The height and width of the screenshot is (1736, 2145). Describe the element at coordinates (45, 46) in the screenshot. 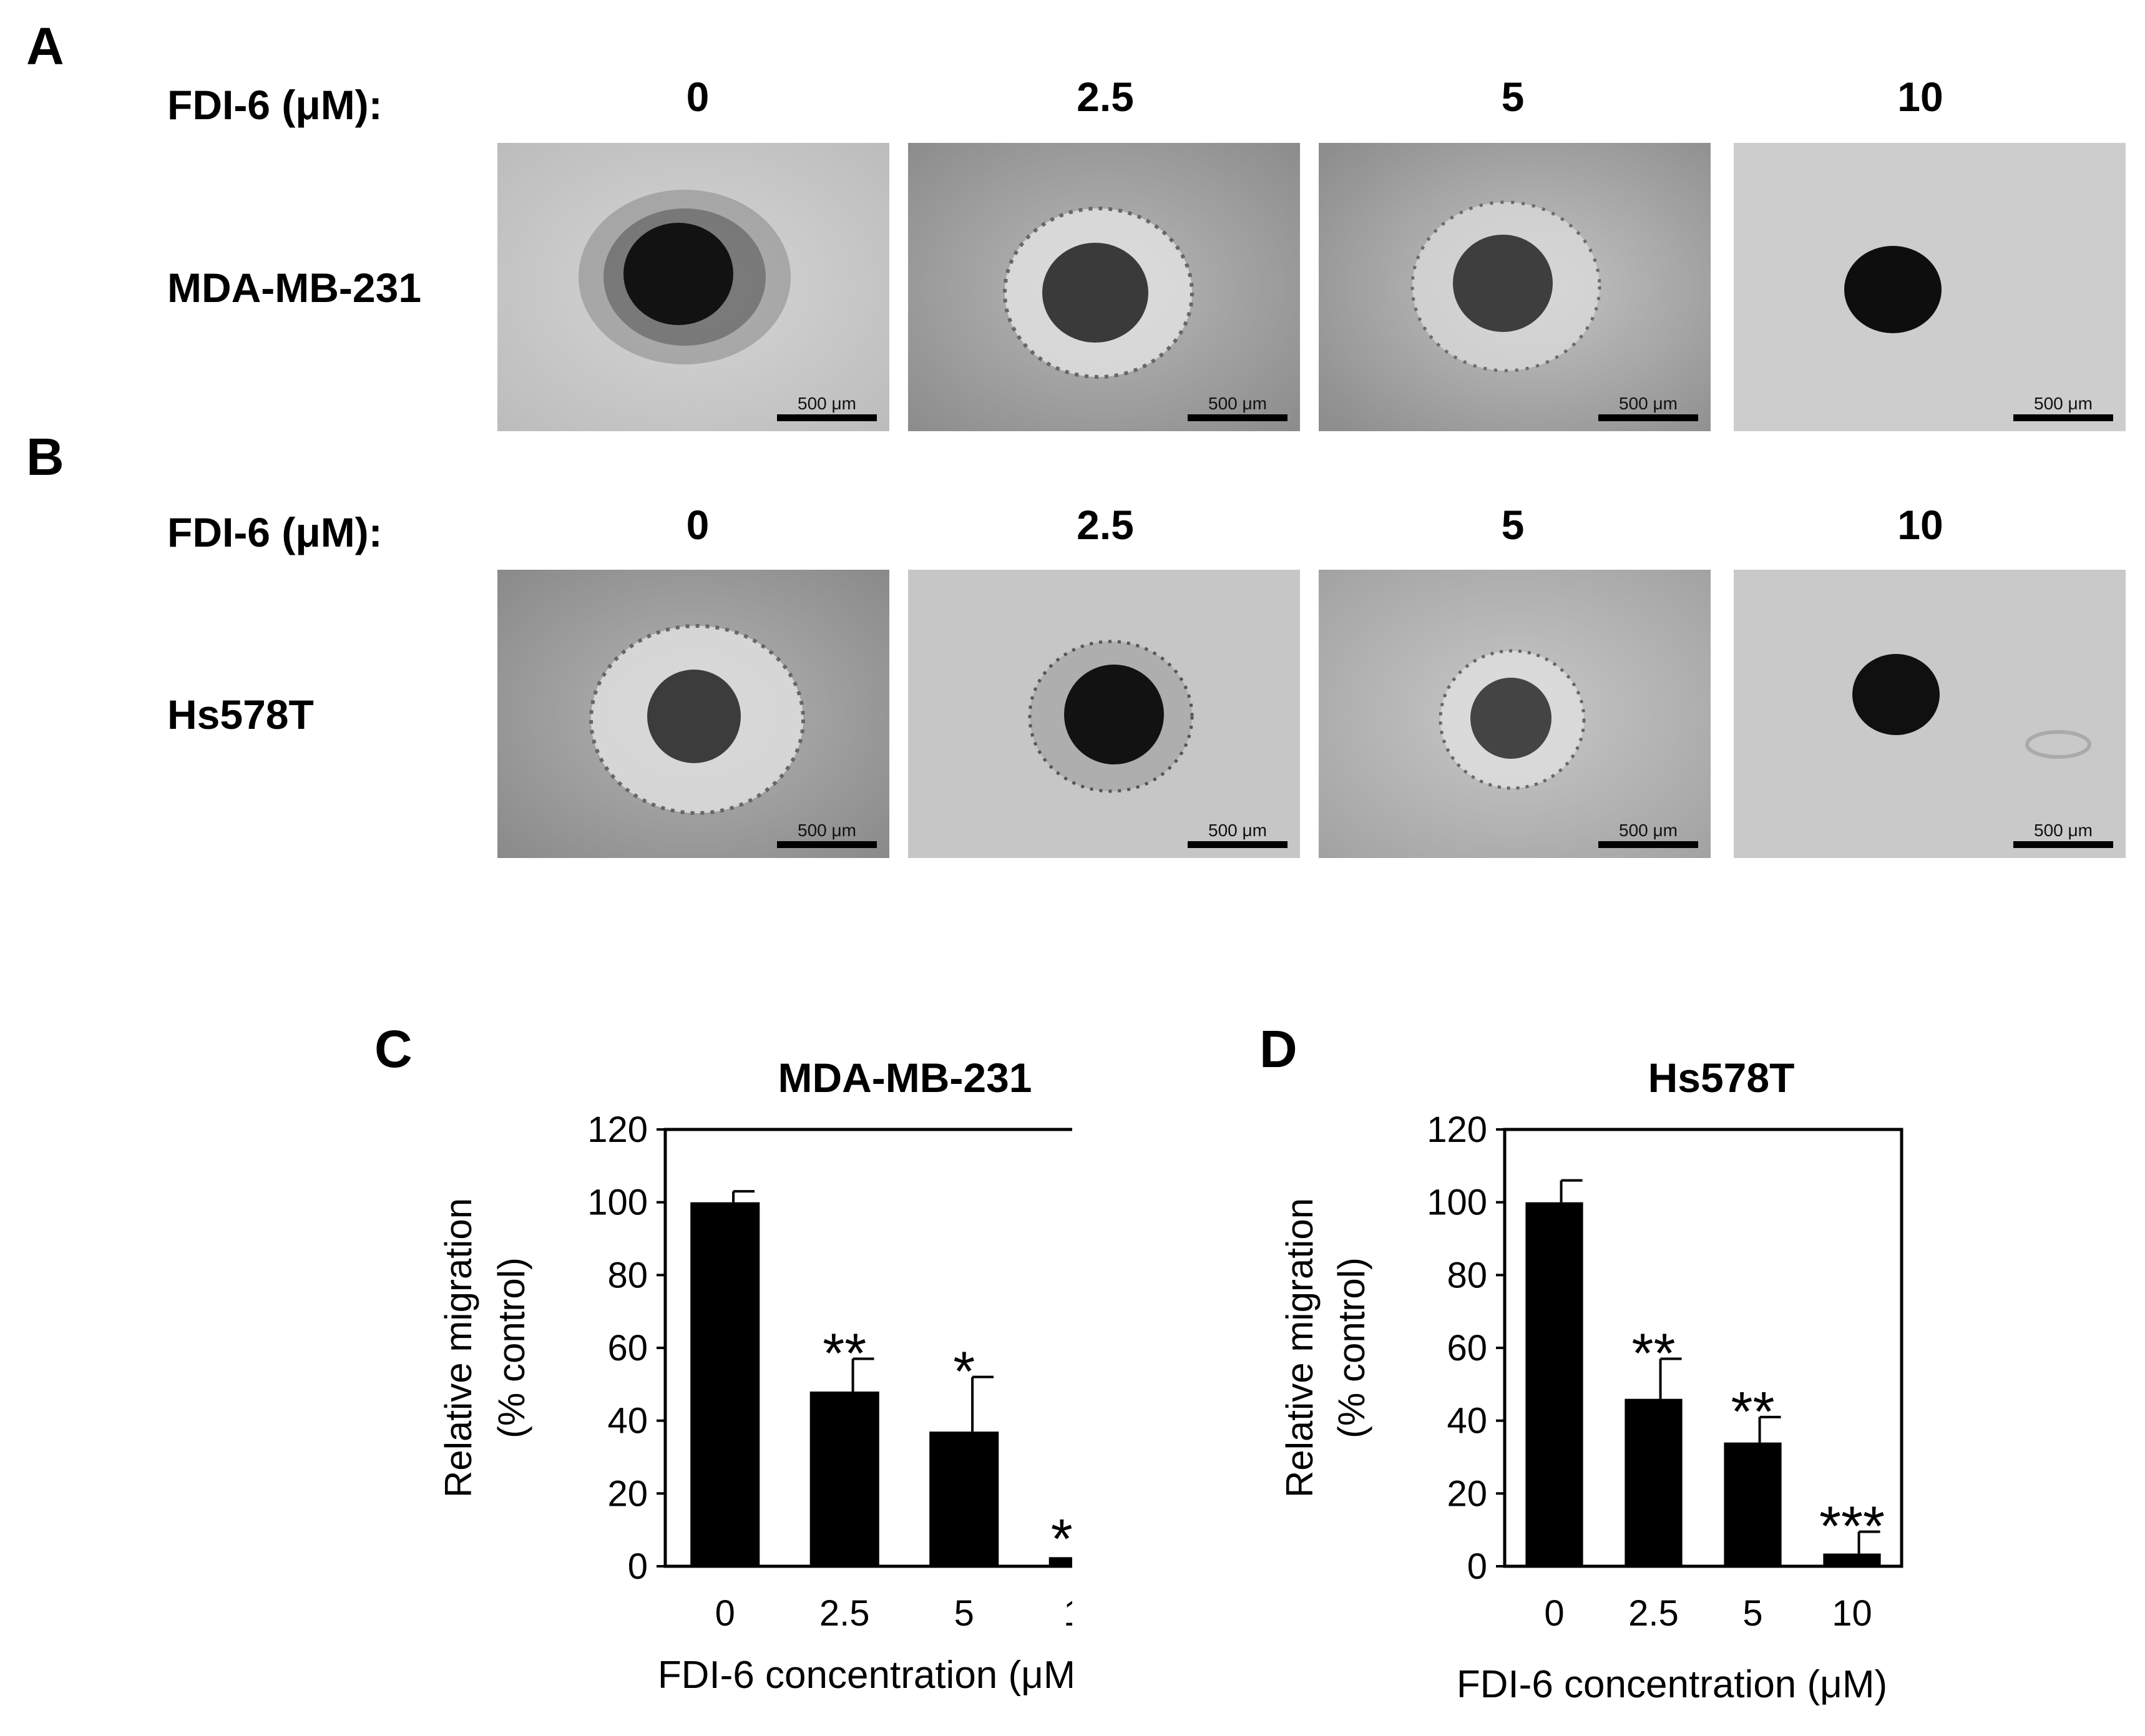

I see `panel-letter-a: A` at that location.